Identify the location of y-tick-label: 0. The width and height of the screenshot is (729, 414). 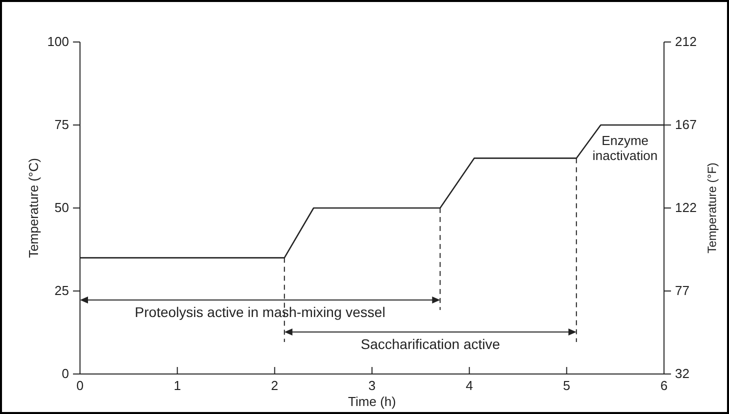
(65, 373).